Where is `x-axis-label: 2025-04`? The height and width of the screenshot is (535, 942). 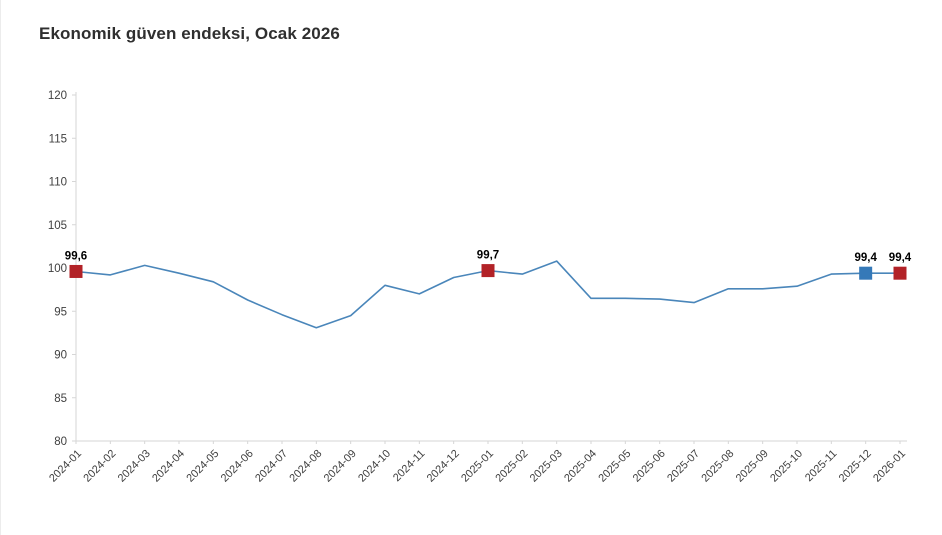
x-axis-label: 2025-04 is located at coordinates (580, 466).